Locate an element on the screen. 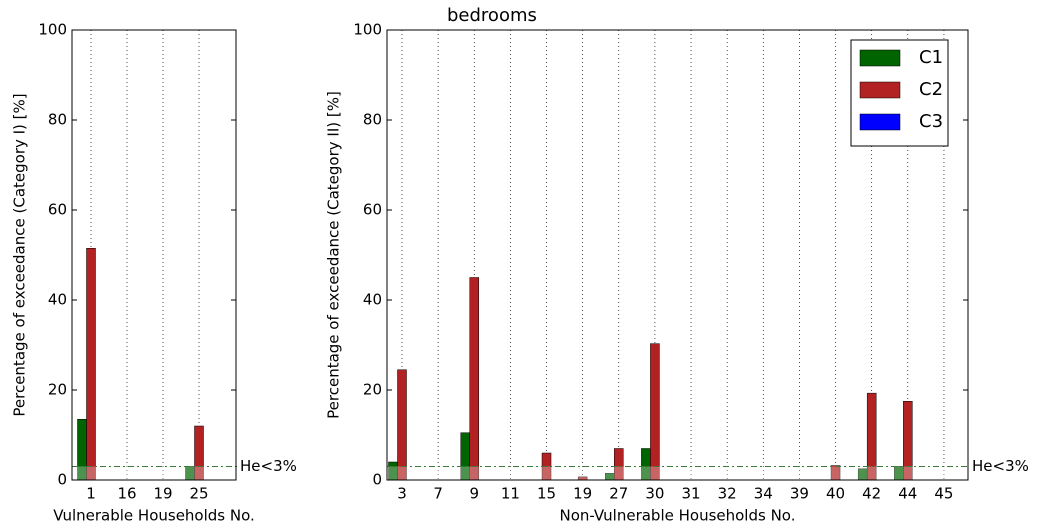 This screenshot has height=528, width=1041. x-tick-label: 42 is located at coordinates (871, 494).